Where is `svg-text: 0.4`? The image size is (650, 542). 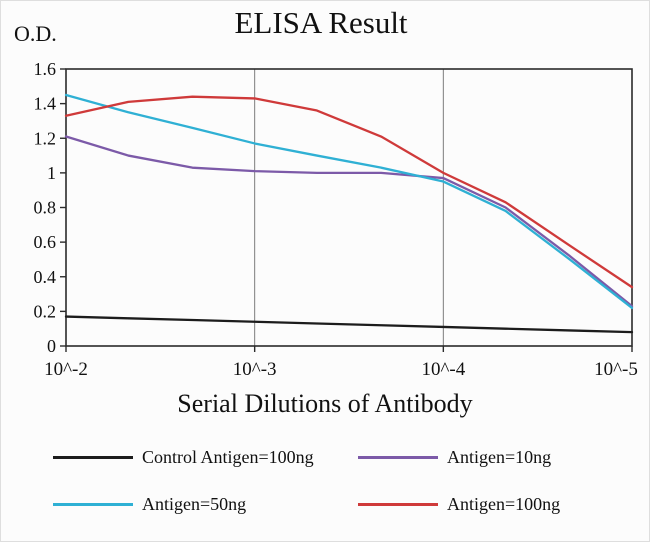 svg-text: 0.4 is located at coordinates (45, 277).